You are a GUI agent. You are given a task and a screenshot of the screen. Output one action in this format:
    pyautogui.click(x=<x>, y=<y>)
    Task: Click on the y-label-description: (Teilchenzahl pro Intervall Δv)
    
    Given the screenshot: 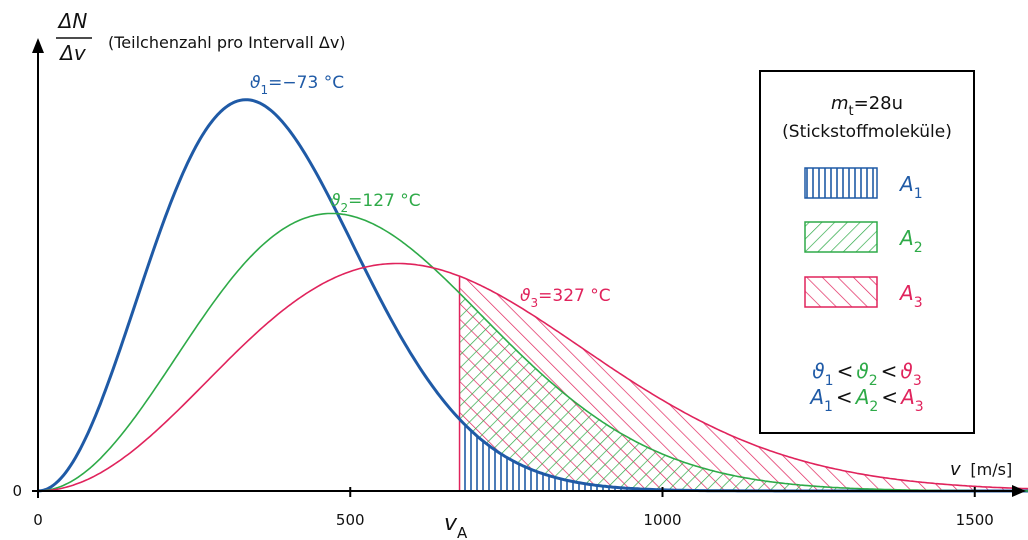 What is the action you would take?
    pyautogui.click(x=227, y=42)
    